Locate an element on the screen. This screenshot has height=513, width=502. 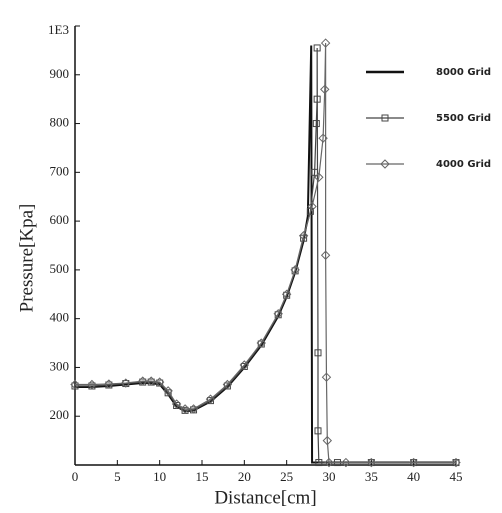
x-tick-label: 10 is located at coordinates (159, 476).